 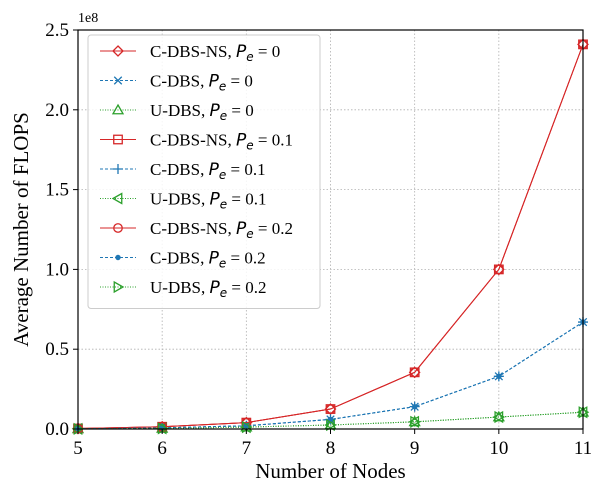 I want to click on legend-entry: C-DBS, Pe = 0.1, so click(x=183, y=171).